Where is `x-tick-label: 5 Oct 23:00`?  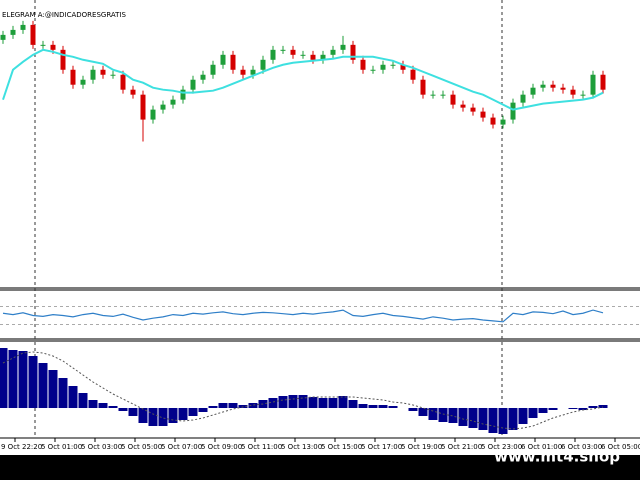
x-tick-label: 5 Oct 23:00 is located at coordinates (501, 447).